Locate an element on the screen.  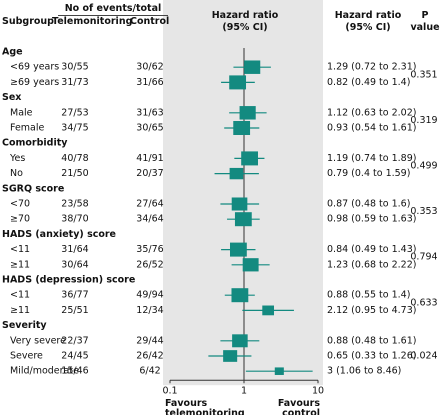
control-events: 35/76 is located at coordinates (149, 249).